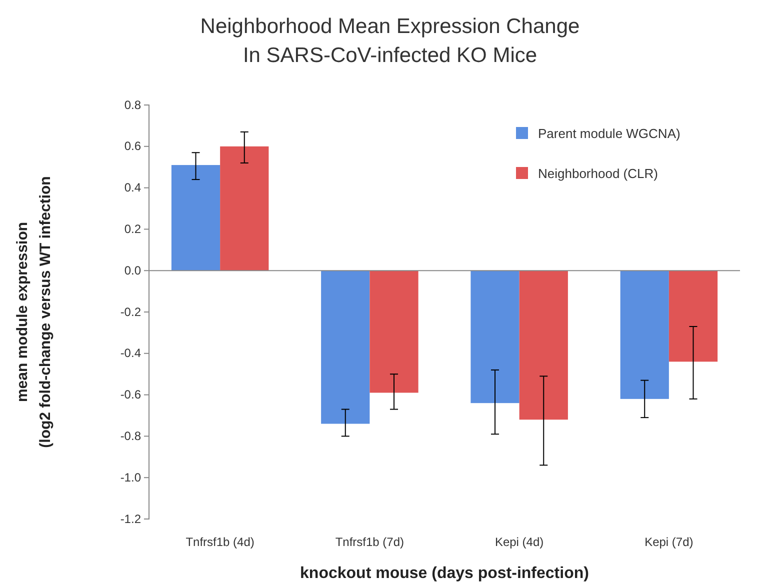 The height and width of the screenshot is (587, 758). I want to click on legend-label: Neighborhood (CLR), so click(598, 173).